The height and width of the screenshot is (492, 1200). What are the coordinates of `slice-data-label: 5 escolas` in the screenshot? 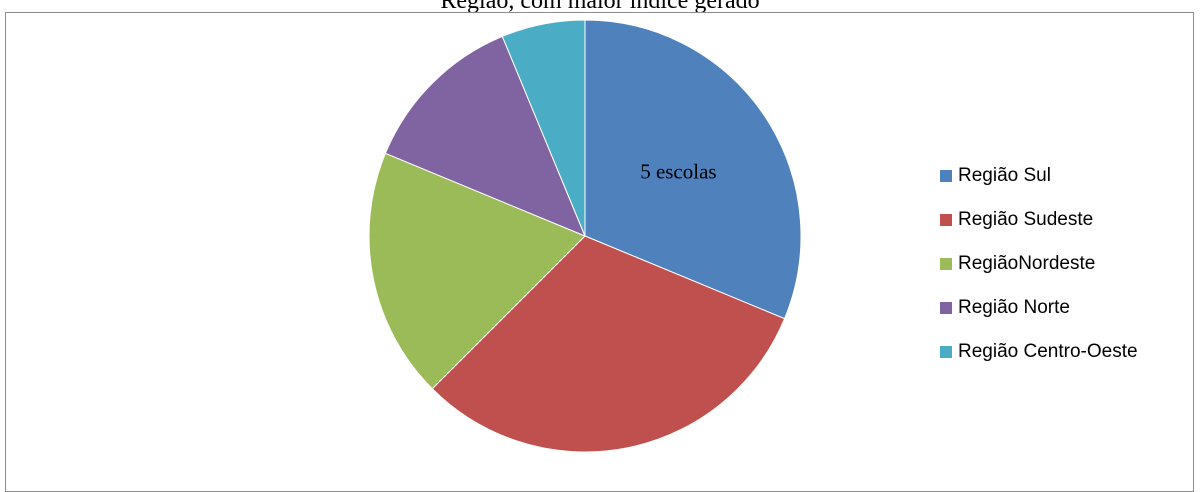 It's located at (678, 171).